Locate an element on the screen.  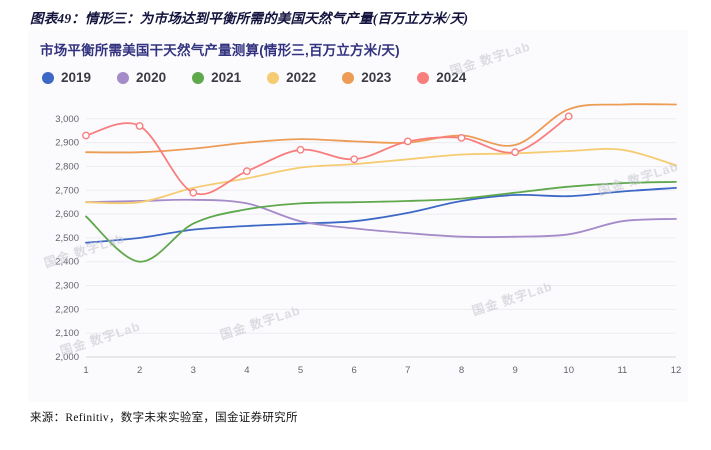
svg-text: 2,400 is located at coordinates (67, 262).